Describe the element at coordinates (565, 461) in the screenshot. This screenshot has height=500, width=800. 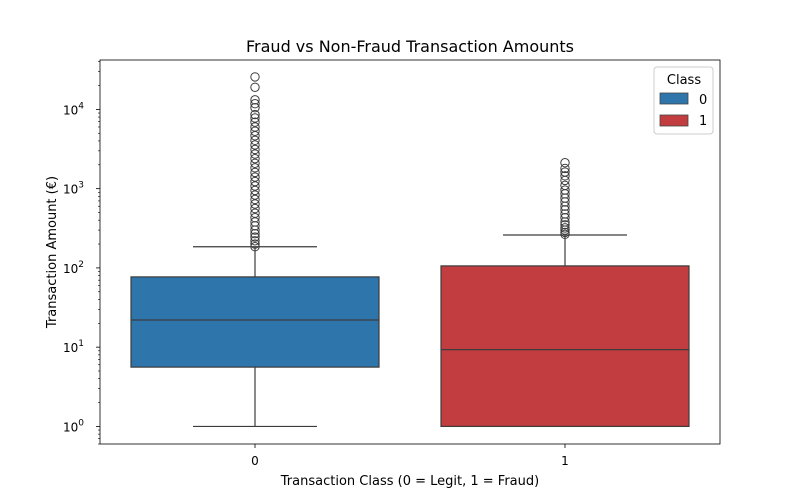
I see `x-tick-label-1: 1` at that location.